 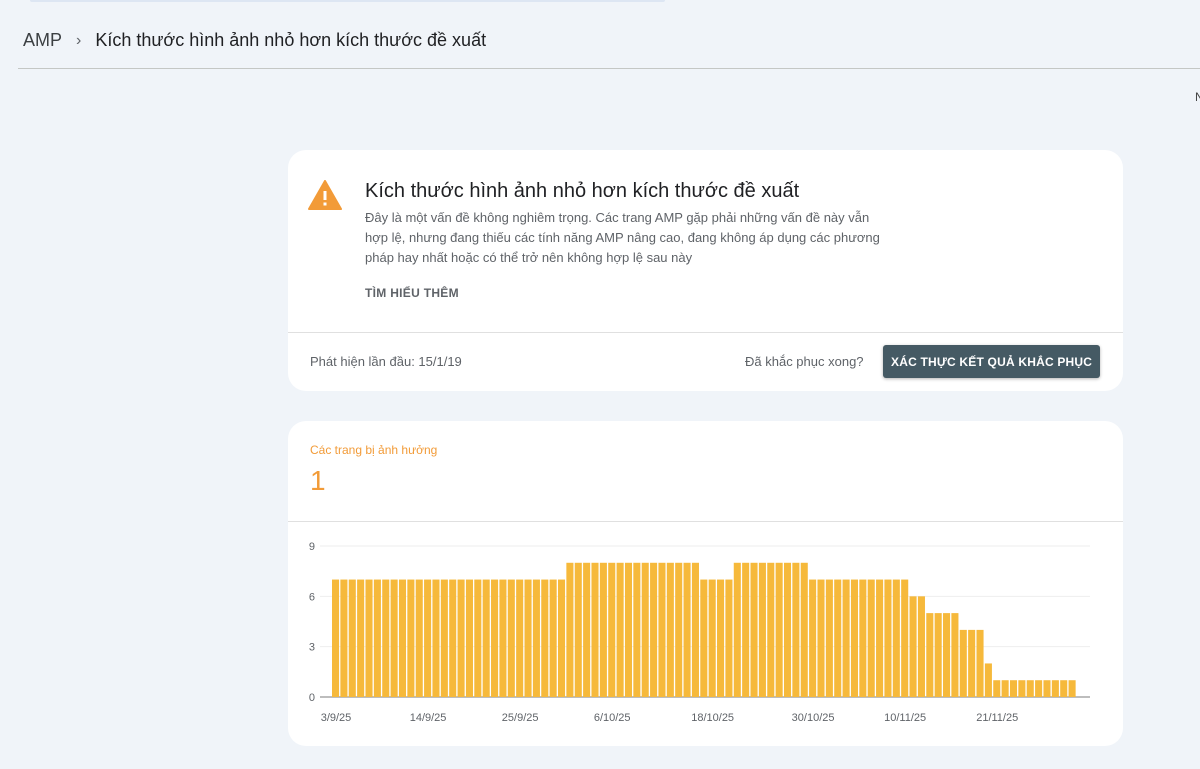 What do you see at coordinates (386, 361) in the screenshot?
I see `first-detected: Phát hiện lần đầu: 15/1/19` at bounding box center [386, 361].